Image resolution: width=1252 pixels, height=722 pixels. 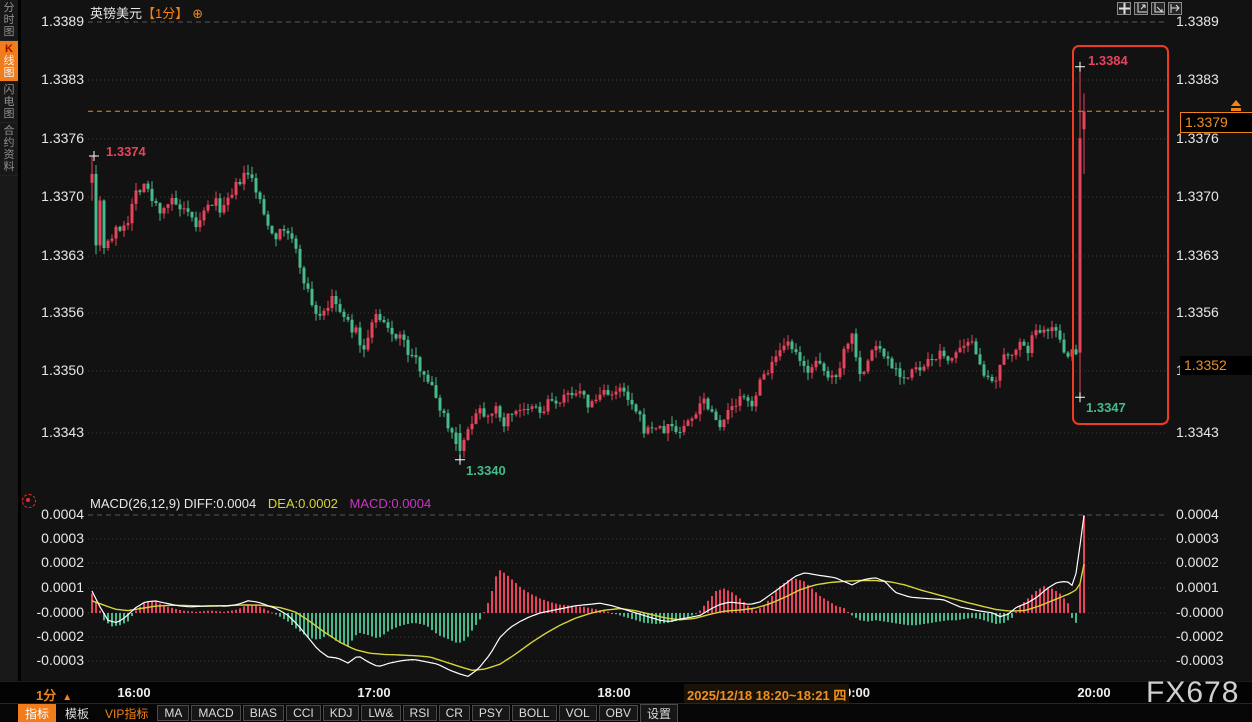 What do you see at coordinates (658, 712) in the screenshot?
I see `toolbar-item-15: 设置` at bounding box center [658, 712].